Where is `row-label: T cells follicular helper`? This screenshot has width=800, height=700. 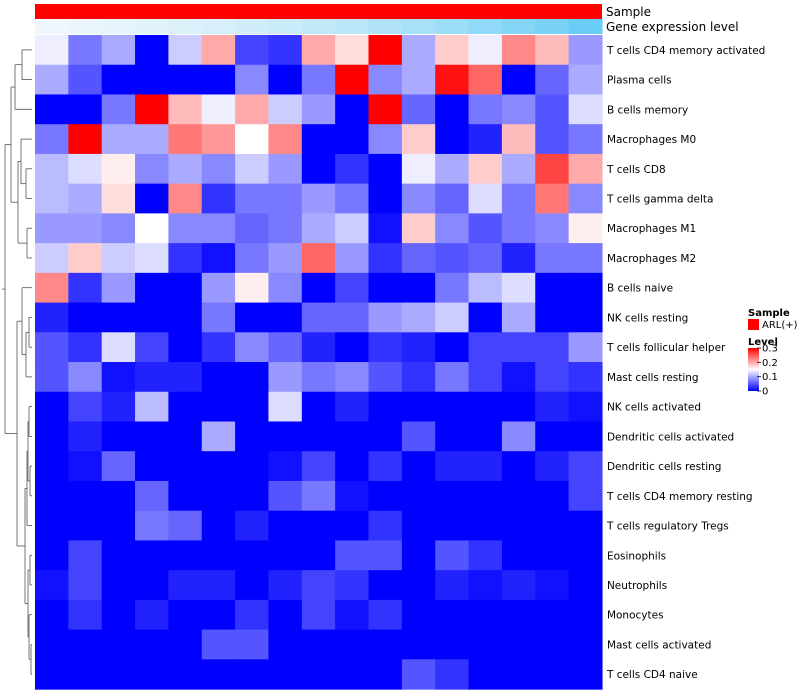 row-label: T cells follicular helper is located at coordinates (666, 348).